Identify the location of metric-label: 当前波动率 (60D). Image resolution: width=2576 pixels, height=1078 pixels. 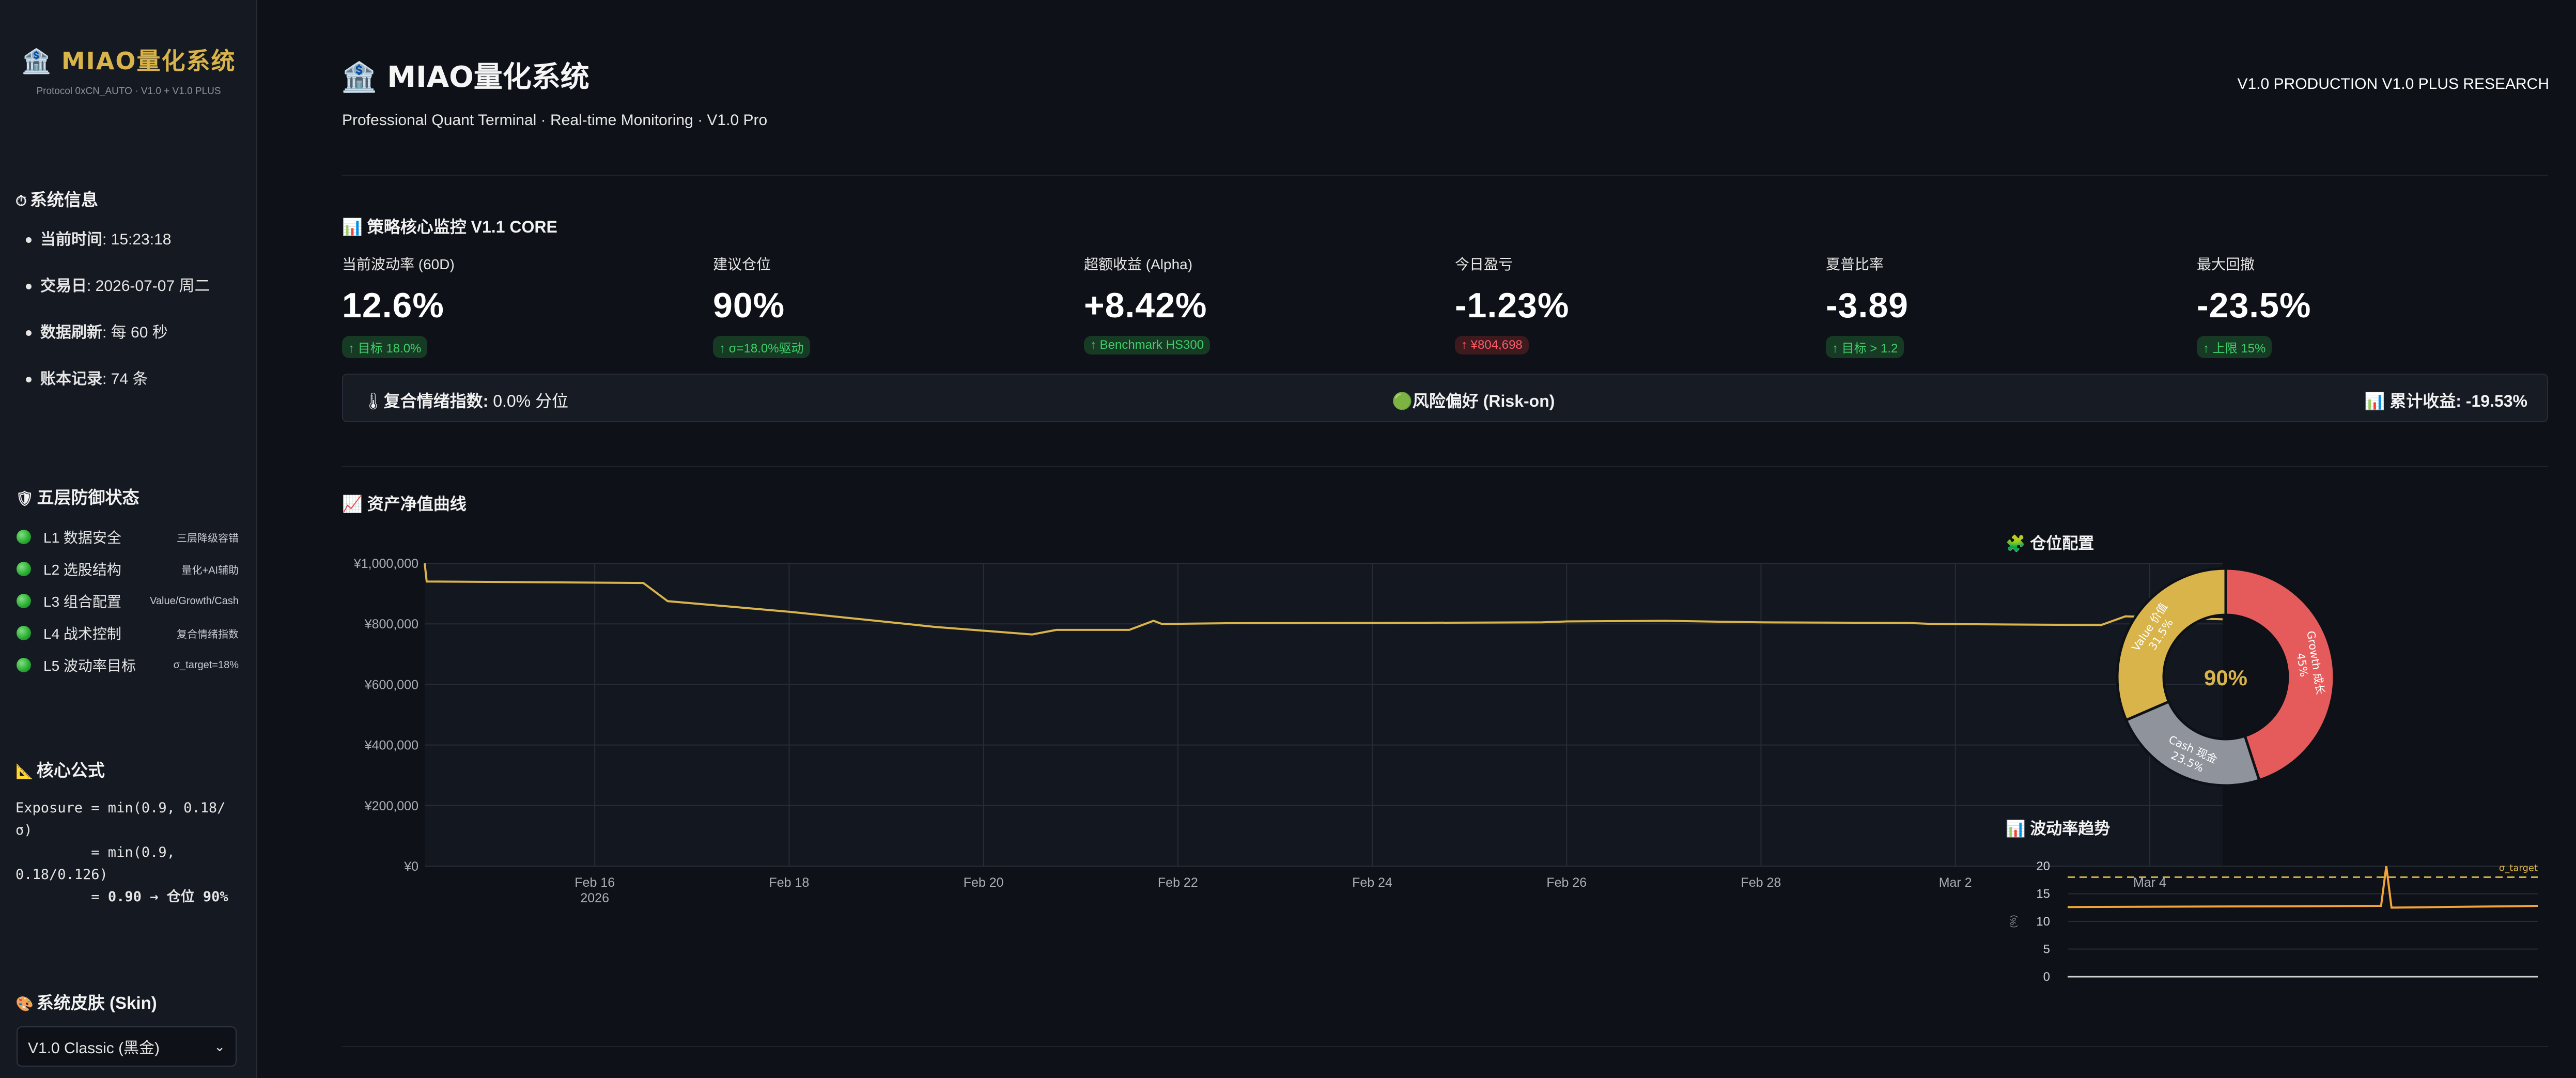
(398, 264).